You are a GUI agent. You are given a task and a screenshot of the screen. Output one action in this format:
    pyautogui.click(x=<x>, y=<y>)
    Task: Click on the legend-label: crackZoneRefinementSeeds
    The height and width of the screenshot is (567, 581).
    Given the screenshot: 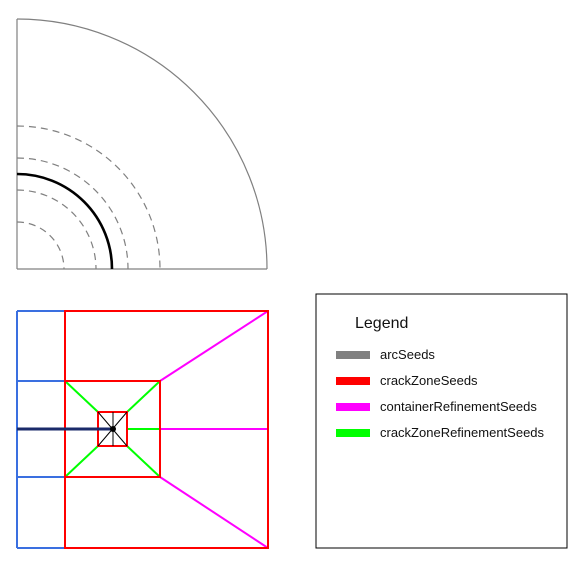 What is the action you would take?
    pyautogui.click(x=462, y=432)
    